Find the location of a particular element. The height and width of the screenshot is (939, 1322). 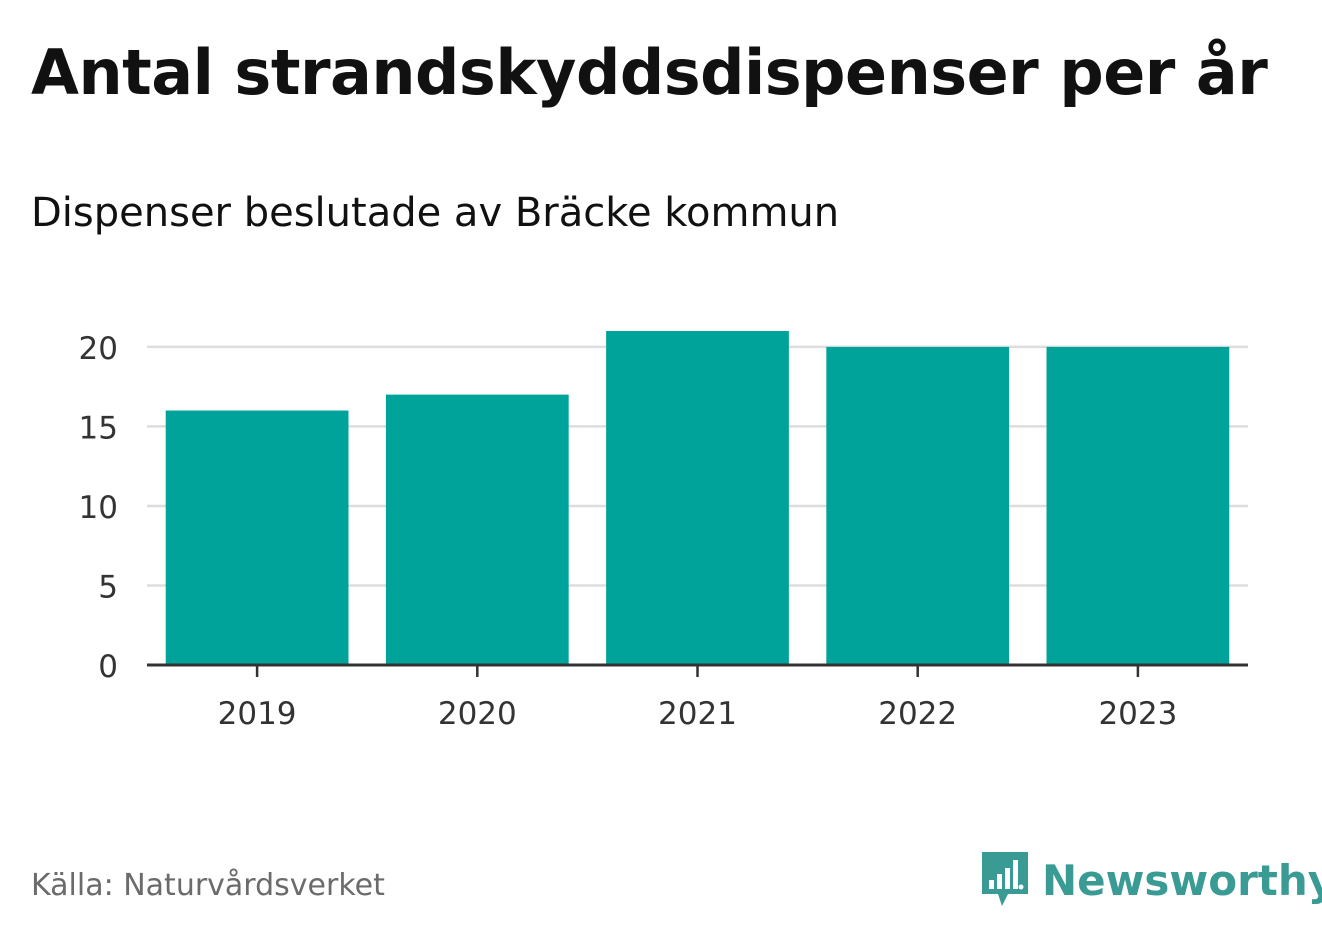

brand-logo: Newsworthy is located at coordinates (1151, 880).